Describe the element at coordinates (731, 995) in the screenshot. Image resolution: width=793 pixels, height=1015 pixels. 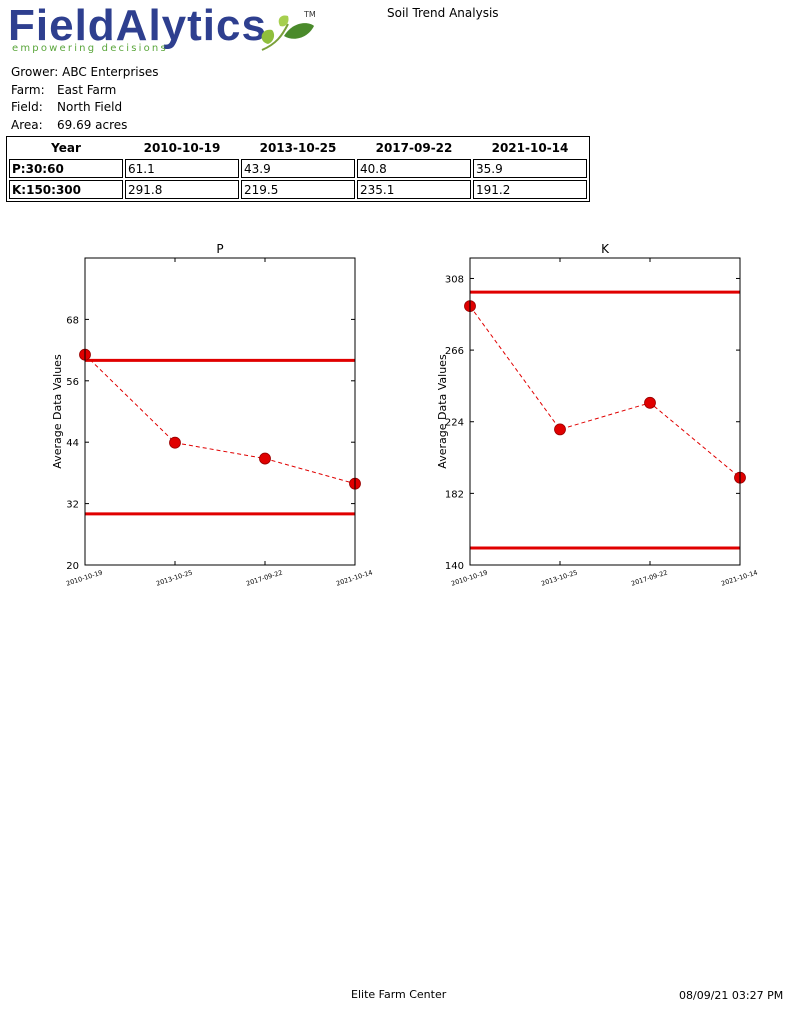
I see `footer-timestamp: 08/09/21 03:27 PM` at that location.